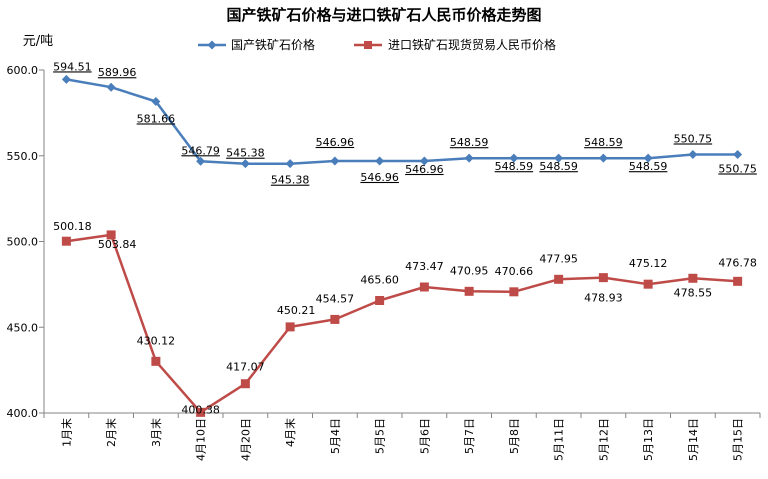  I want to click on x-tick-label: 5月4日, so click(335, 436).